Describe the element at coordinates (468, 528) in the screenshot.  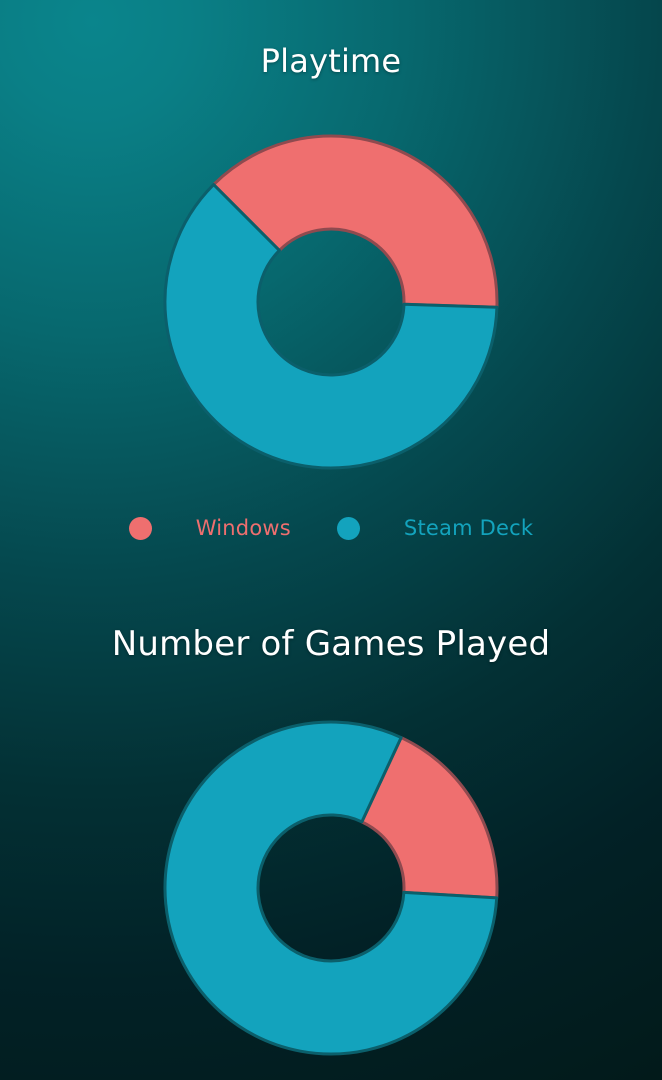
I see `legend-label-steam-deck: Steam Deck` at that location.